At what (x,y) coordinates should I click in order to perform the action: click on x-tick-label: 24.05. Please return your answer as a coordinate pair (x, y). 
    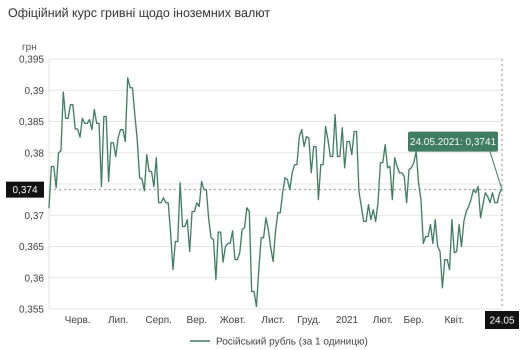
    Looking at the image, I should click on (502, 321).